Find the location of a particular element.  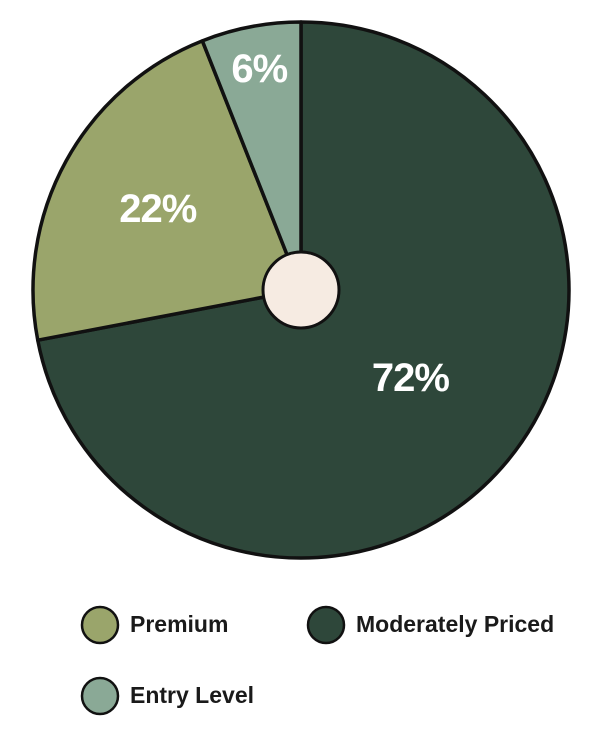

legend-label: Entry Level is located at coordinates (192, 695).